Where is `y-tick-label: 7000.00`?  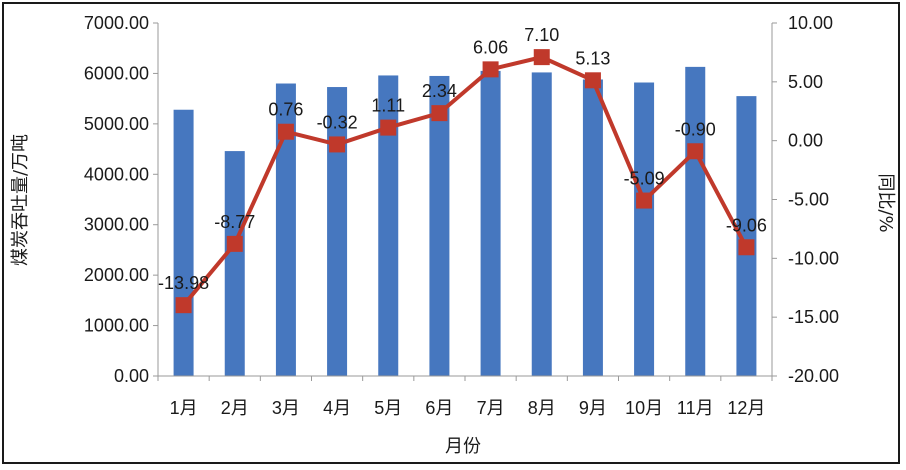
y-tick-label: 7000.00 is located at coordinates (116, 23).